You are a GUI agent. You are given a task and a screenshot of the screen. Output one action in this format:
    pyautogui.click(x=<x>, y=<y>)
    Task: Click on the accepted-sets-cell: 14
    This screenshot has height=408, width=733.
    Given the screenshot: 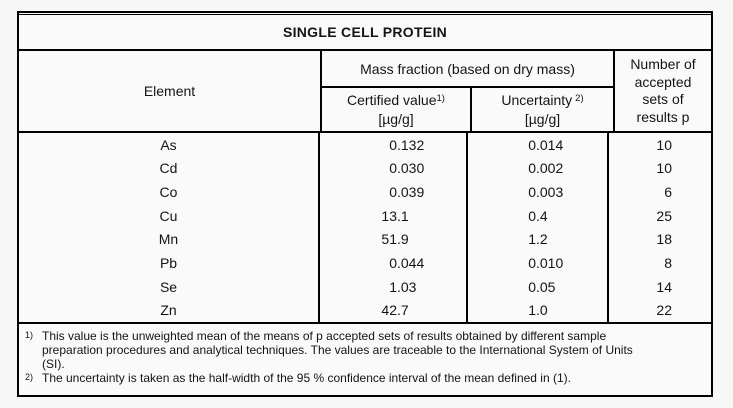 What is the action you would take?
    pyautogui.click(x=664, y=286)
    